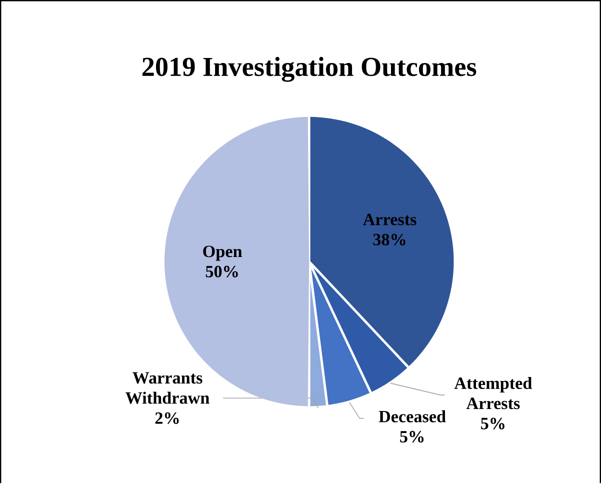  What do you see at coordinates (168, 388) in the screenshot?
I see `slice-label: Warrants Withdrawn` at bounding box center [168, 388].